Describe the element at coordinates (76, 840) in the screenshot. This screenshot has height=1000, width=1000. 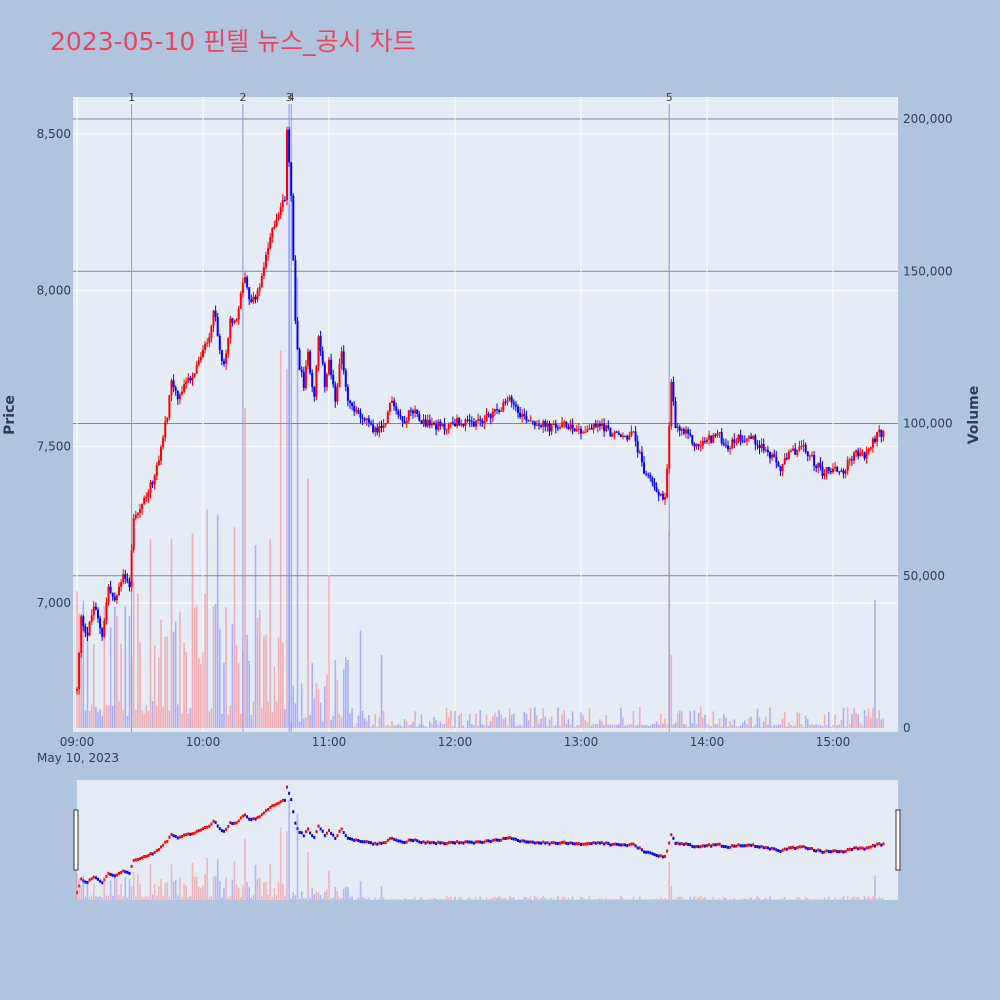
I see `range-slider-left-handle` at that location.